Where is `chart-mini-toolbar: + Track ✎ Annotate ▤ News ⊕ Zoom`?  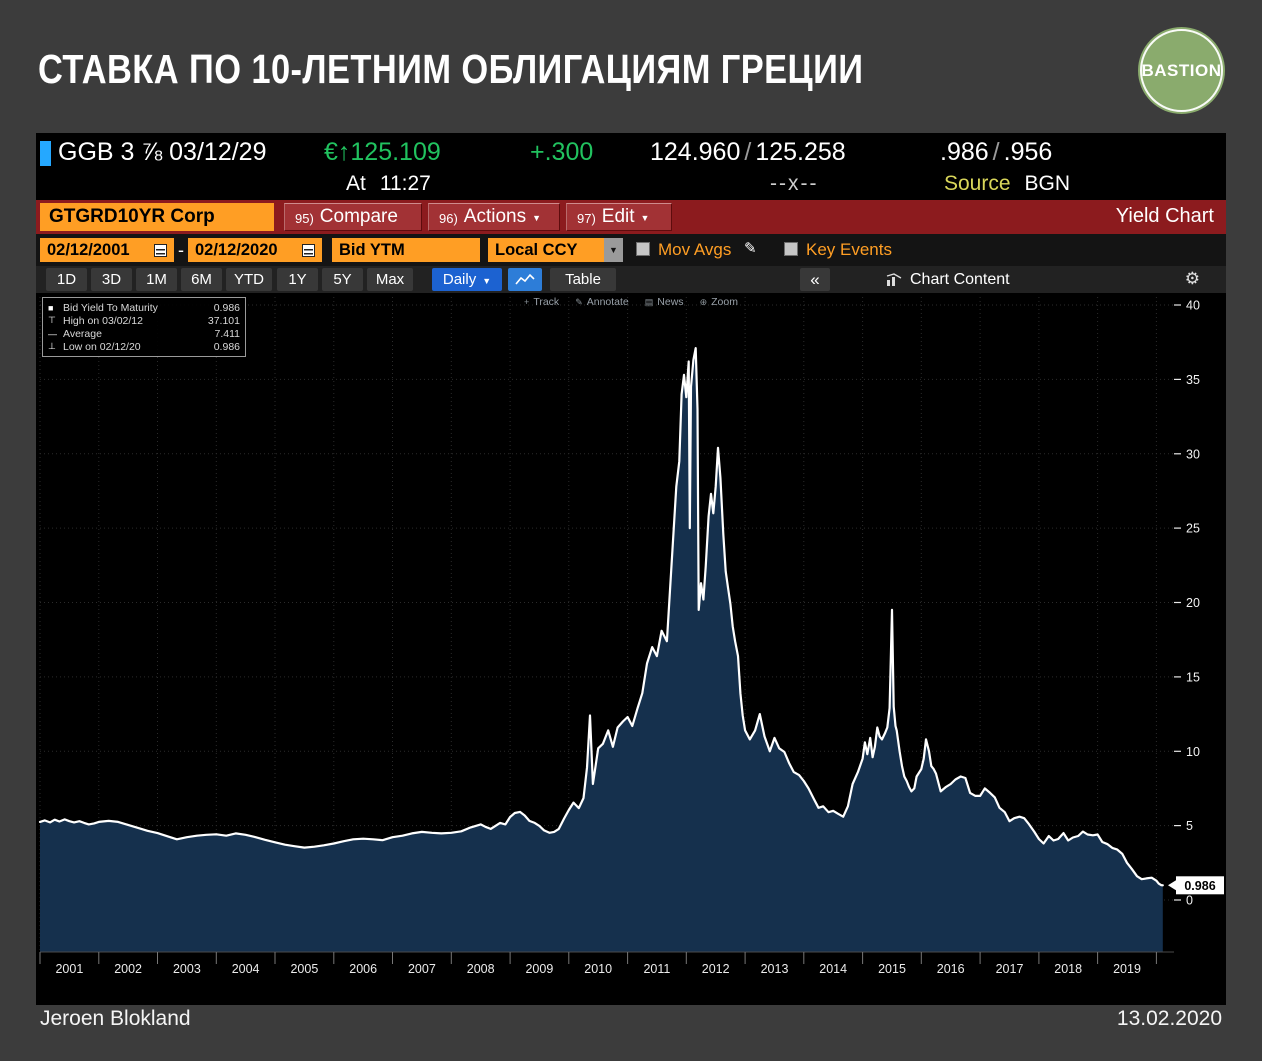
chart-mini-toolbar: + Track ✎ Annotate ▤ News ⊕ Zoom is located at coordinates (631, 302).